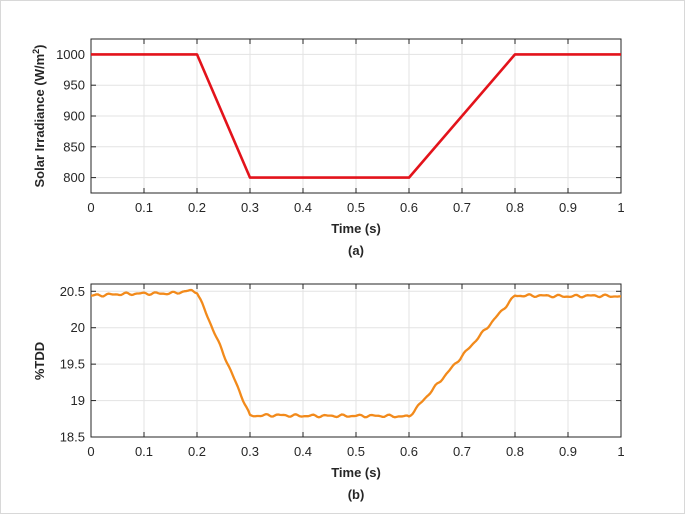  I want to click on y-tick-label: 900, so click(74, 116).